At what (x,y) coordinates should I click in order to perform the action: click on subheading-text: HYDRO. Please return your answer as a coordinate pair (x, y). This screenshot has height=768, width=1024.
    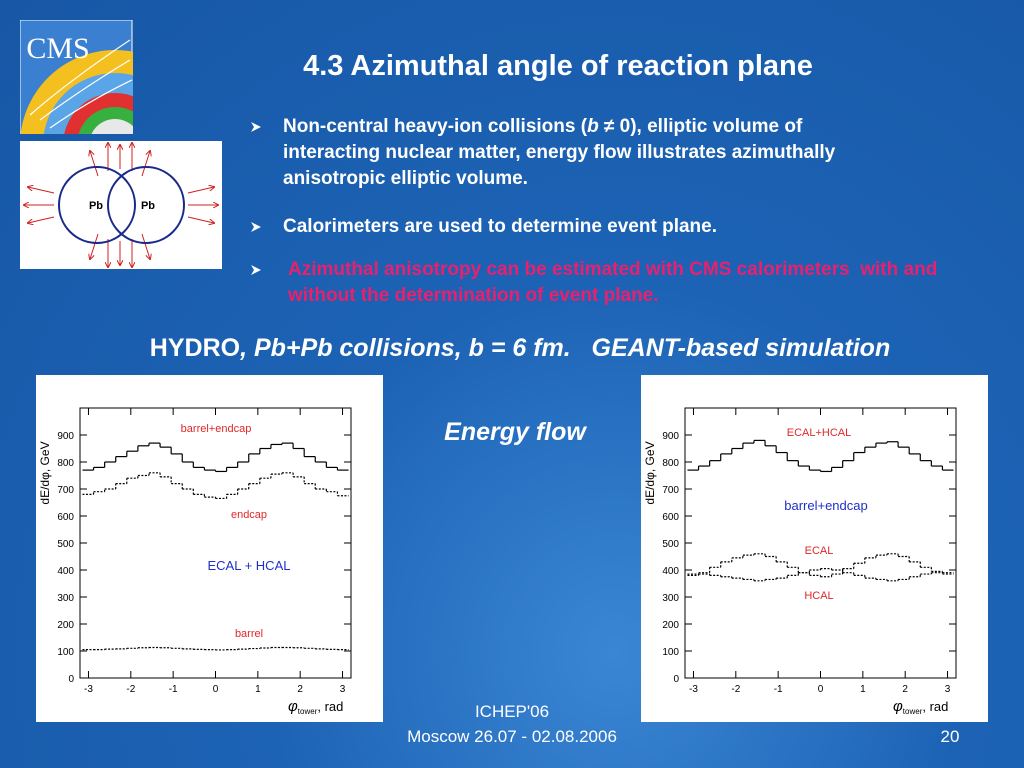
    Looking at the image, I should click on (195, 348).